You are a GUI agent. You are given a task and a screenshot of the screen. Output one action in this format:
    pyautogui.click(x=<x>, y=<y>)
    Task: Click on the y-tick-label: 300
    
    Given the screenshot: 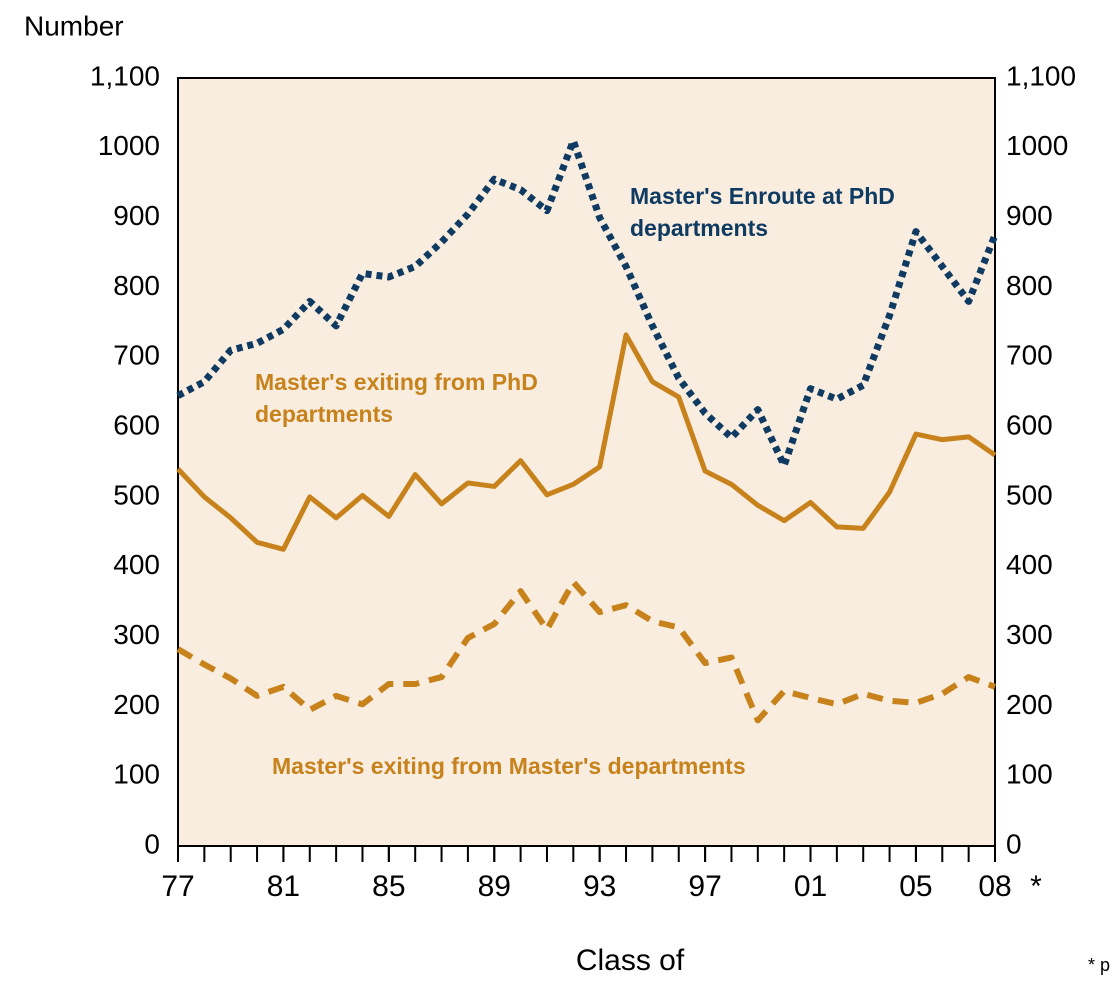 What is the action you would take?
    pyautogui.click(x=136, y=634)
    